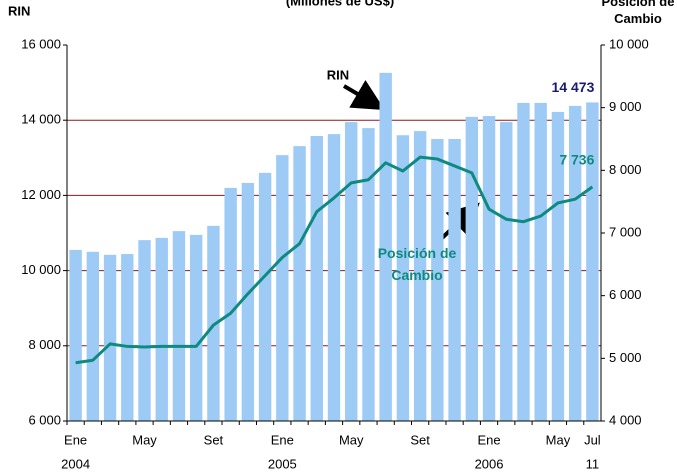  Describe the element at coordinates (44, 419) in the screenshot. I see `y-tick-label: 6 000` at that location.